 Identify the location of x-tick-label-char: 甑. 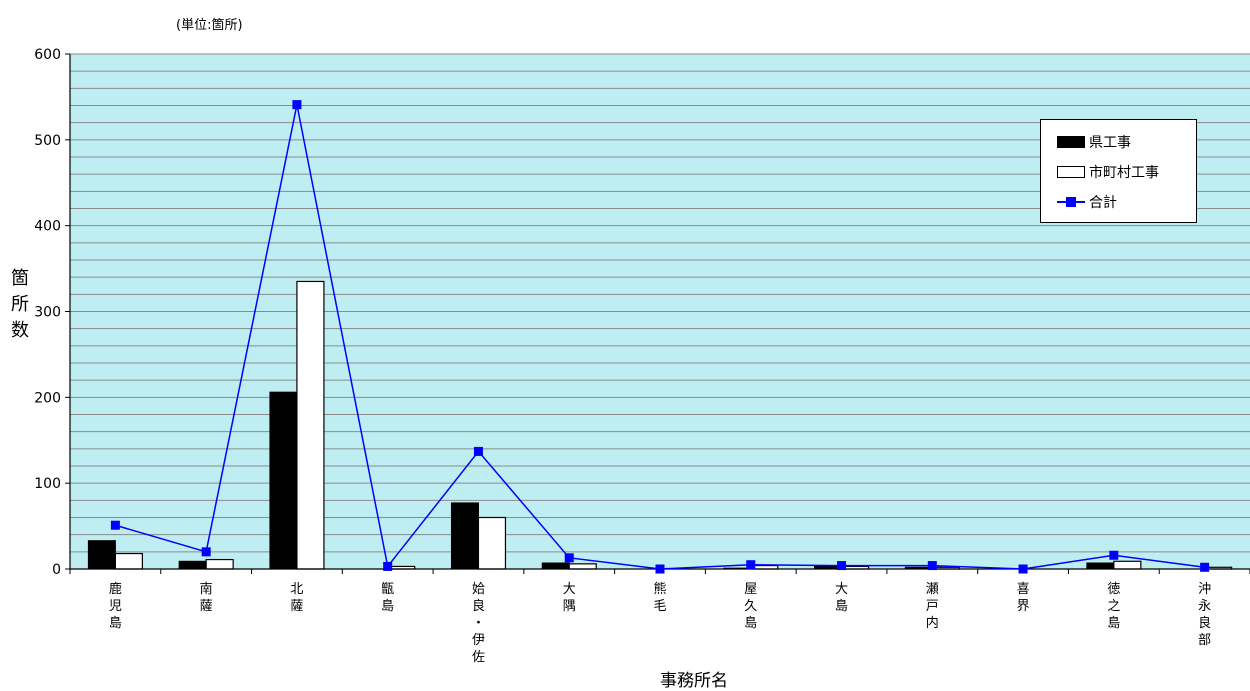
(387, 589).